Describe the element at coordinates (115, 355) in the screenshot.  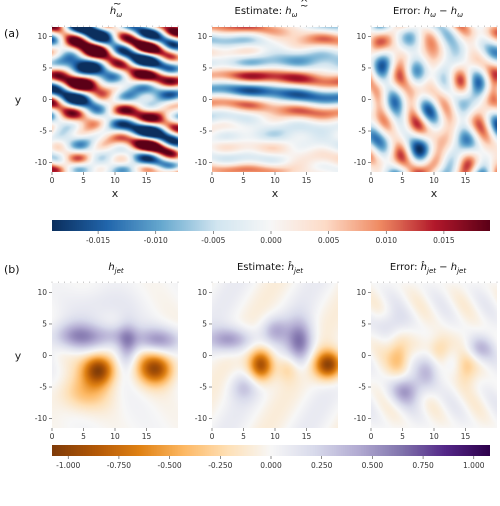
I see `heatmap-jet-true` at that location.